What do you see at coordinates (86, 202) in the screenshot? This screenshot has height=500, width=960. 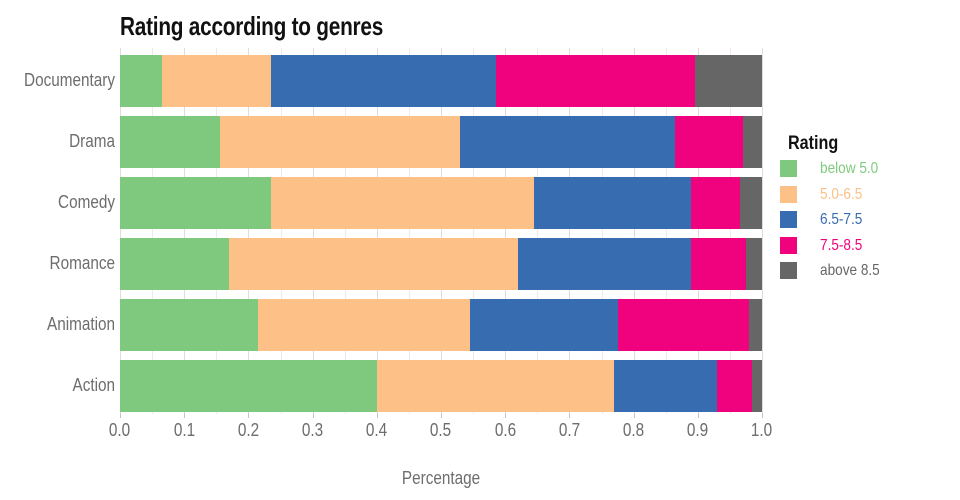 I see `category-label-comedy: Comedy` at bounding box center [86, 202].